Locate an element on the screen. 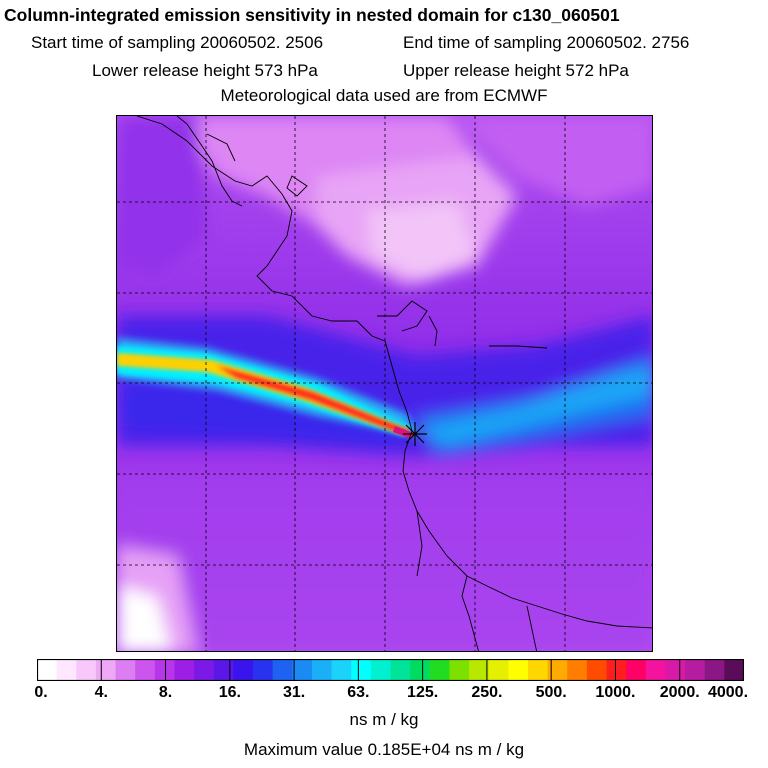 Image resolution: width=768 pixels, height=768 pixels. colorbar-tick-label: 0. is located at coordinates (41, 692).